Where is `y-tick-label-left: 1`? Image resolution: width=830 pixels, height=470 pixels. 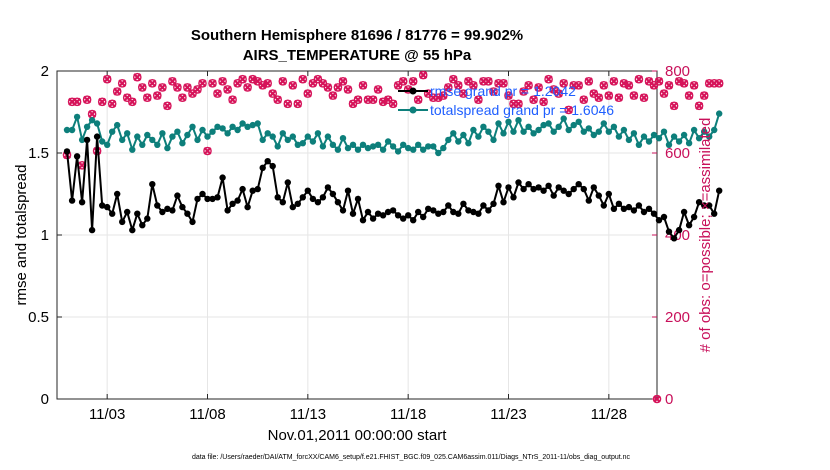
y-tick-label-left: 1 is located at coordinates (45, 235).